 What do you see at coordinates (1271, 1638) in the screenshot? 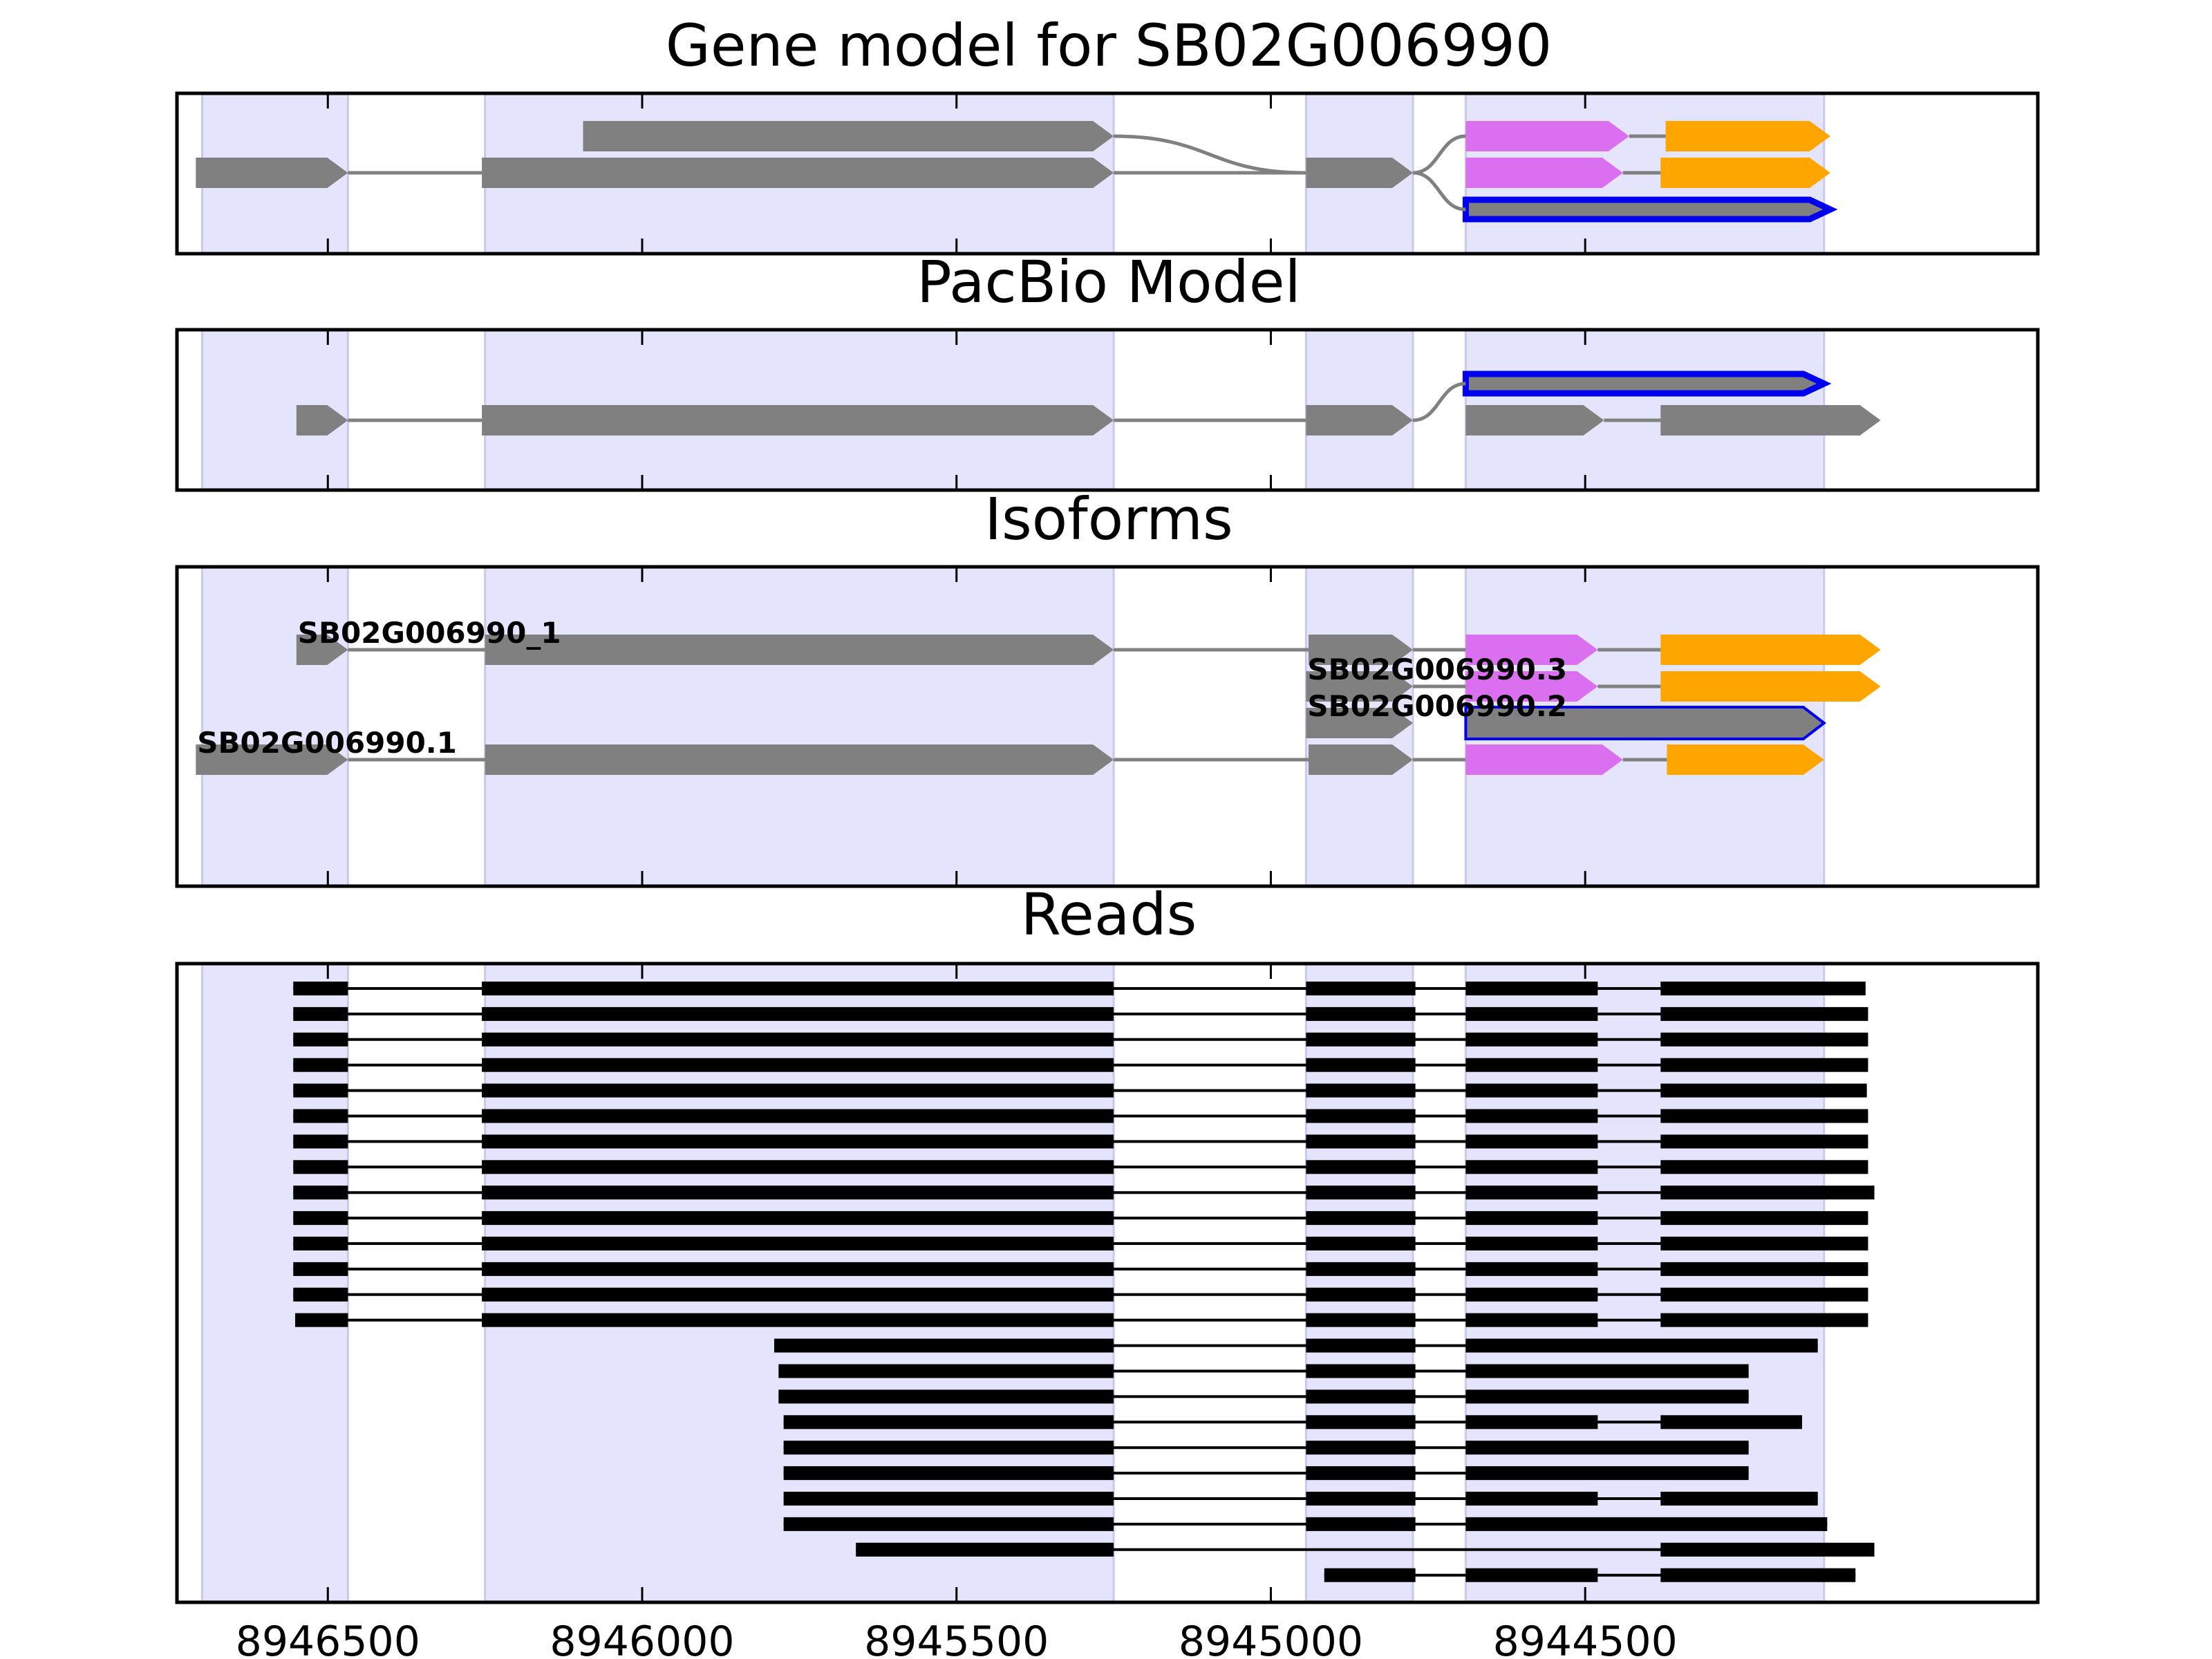
I see `x-tick-label: 8945000` at bounding box center [1271, 1638].